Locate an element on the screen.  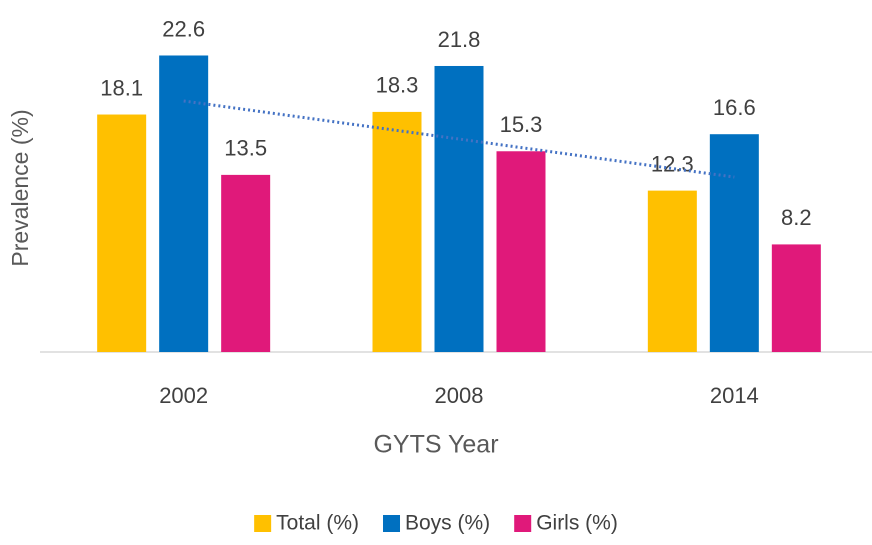
legend-label: Girls (%) is located at coordinates (577, 523).